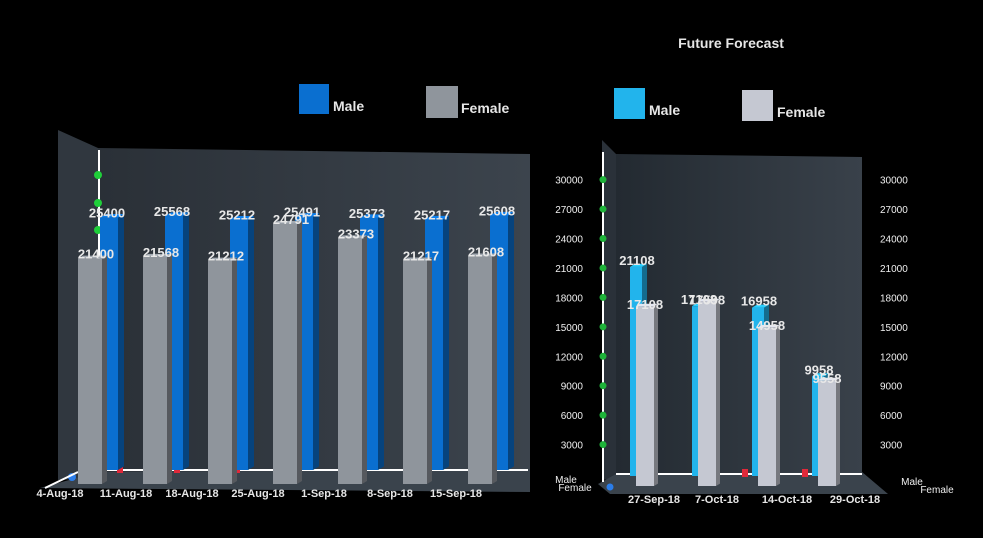  I want to click on label-male-25-Aug-18: 25491, so click(302, 212).